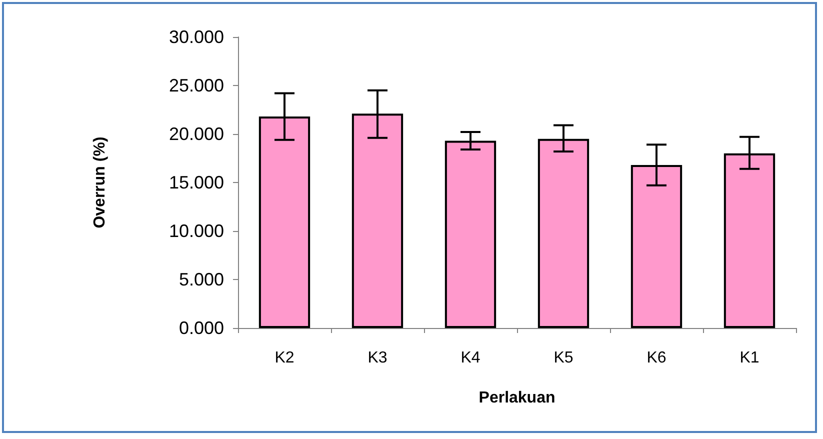 This screenshot has width=823, height=439. I want to click on x-tick-label: K3, so click(378, 358).